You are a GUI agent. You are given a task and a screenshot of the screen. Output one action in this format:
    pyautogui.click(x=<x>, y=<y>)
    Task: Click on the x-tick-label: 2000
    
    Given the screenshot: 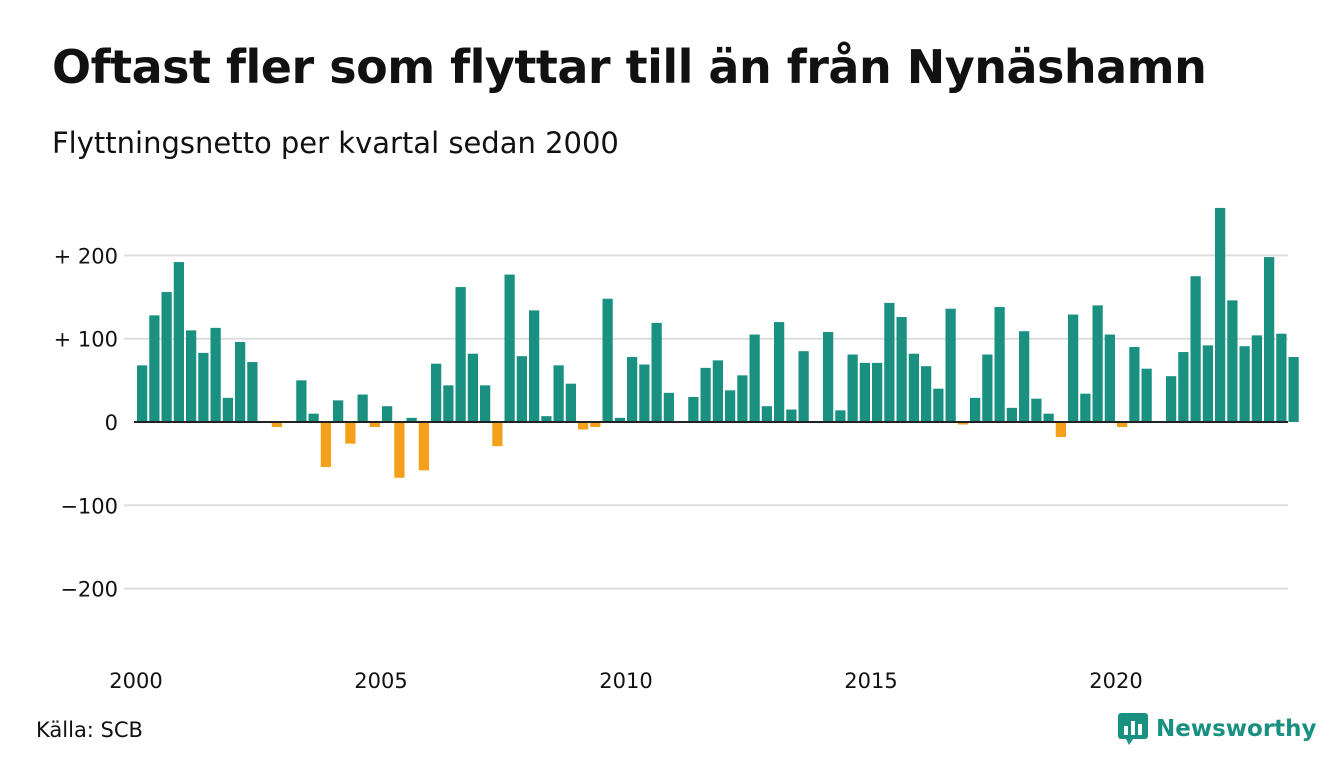 What is the action you would take?
    pyautogui.click(x=135, y=681)
    